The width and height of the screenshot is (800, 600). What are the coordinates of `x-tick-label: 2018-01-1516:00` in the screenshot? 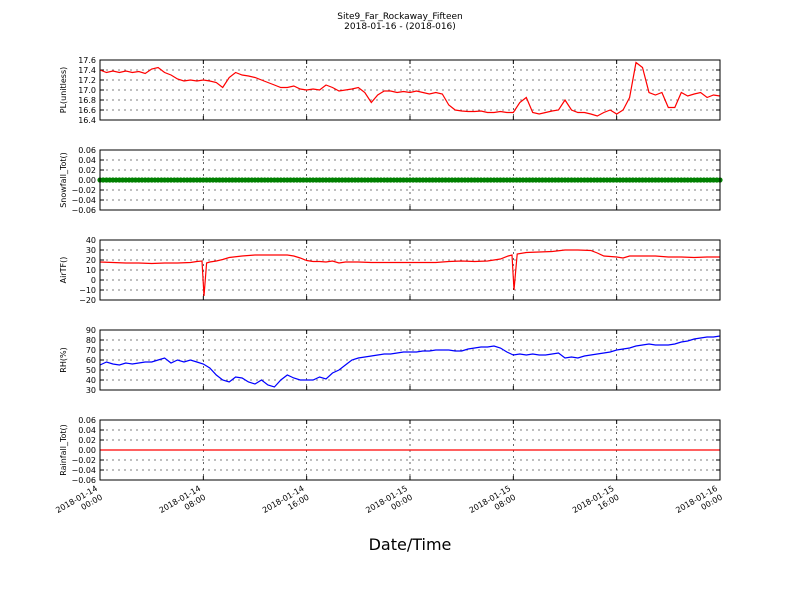 It's located at (596, 504).